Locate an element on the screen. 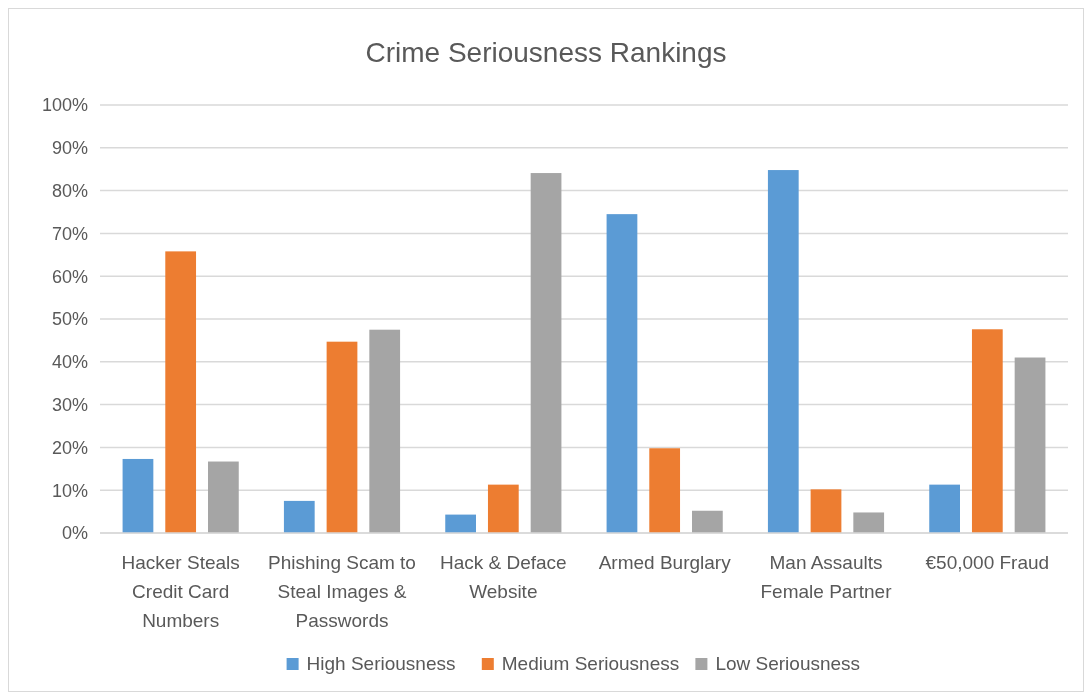  x-tick-label: Phishing Scam to Steal Images & Passwords is located at coordinates (342, 591).